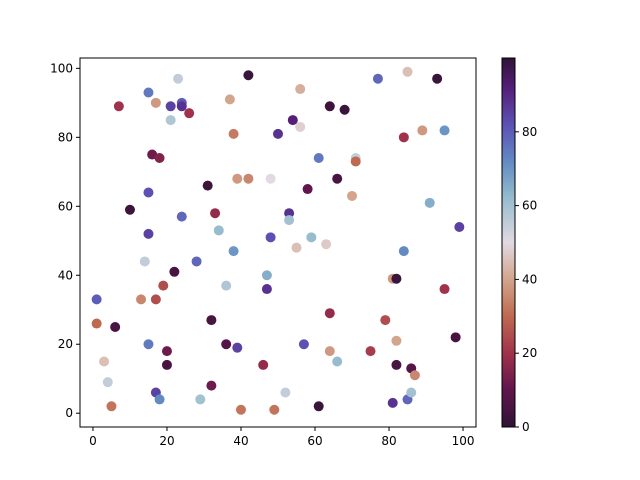 This screenshot has width=640, height=480. What do you see at coordinates (65, 275) in the screenshot?
I see `y-tick-label: 40` at bounding box center [65, 275].